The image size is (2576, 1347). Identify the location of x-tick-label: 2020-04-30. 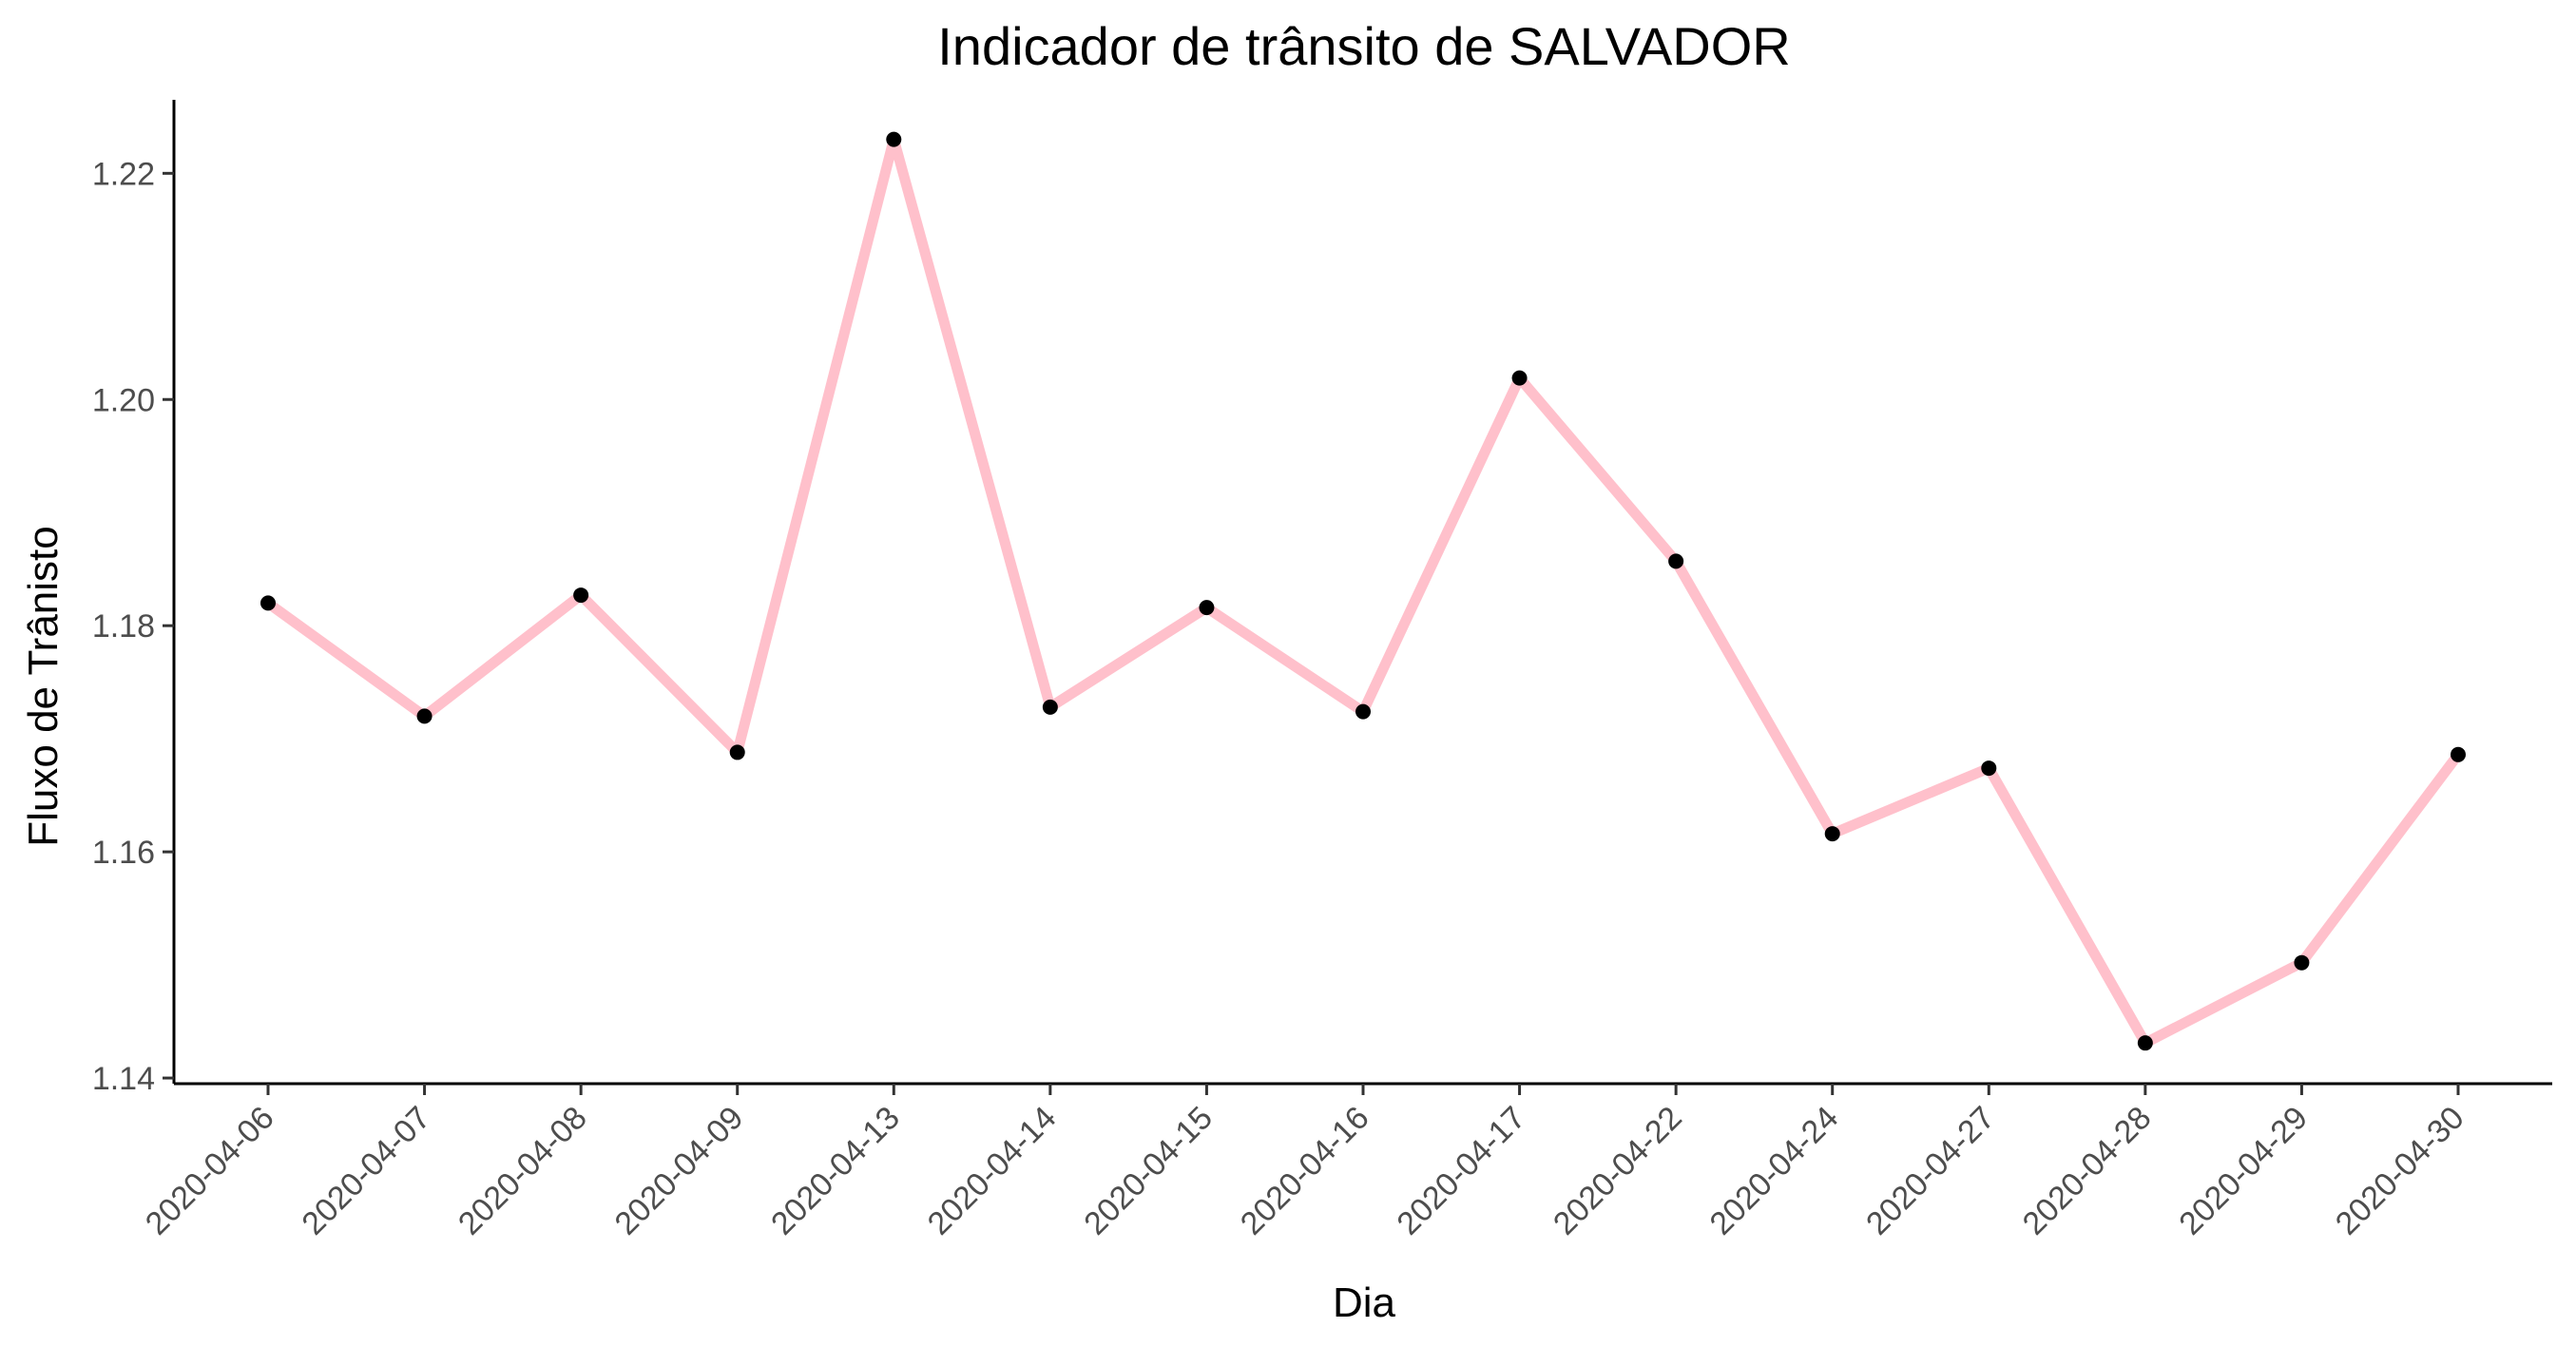
(2400, 1171).